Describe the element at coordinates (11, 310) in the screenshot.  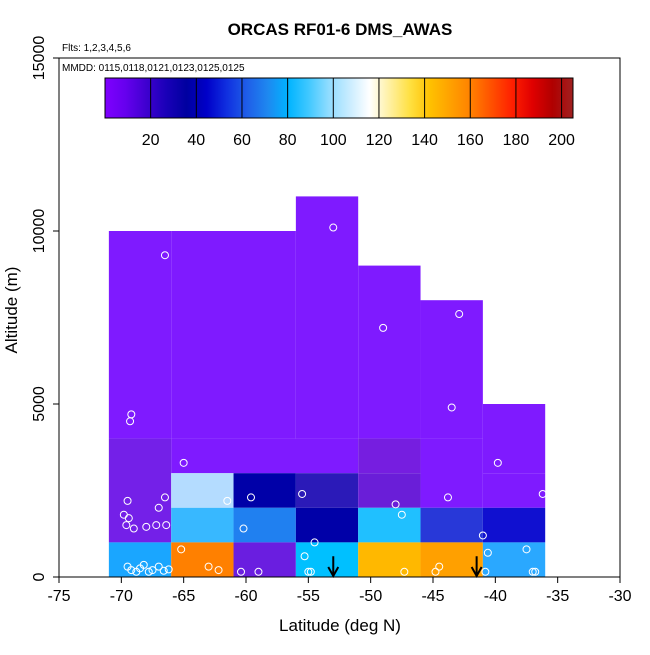
I see `y-axis-label: Altitude (m)` at that location.